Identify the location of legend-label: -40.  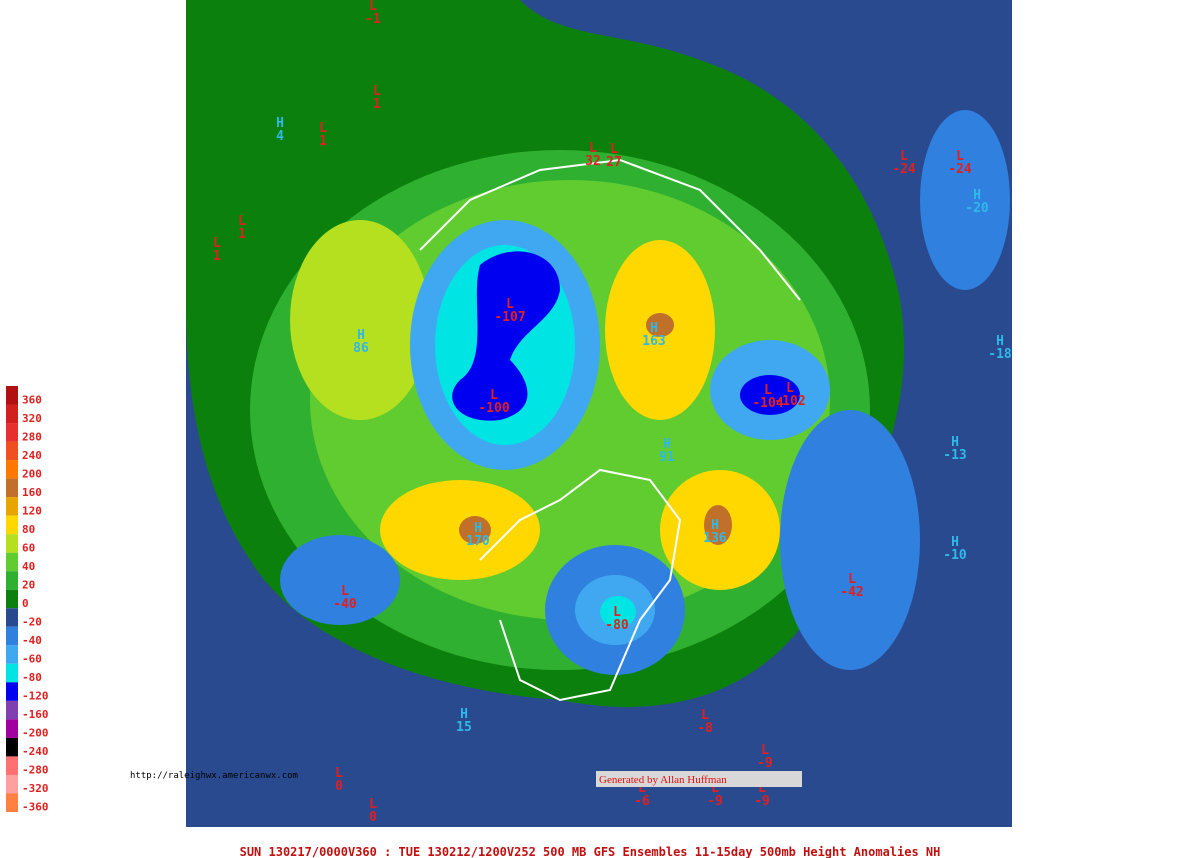
(32, 640).